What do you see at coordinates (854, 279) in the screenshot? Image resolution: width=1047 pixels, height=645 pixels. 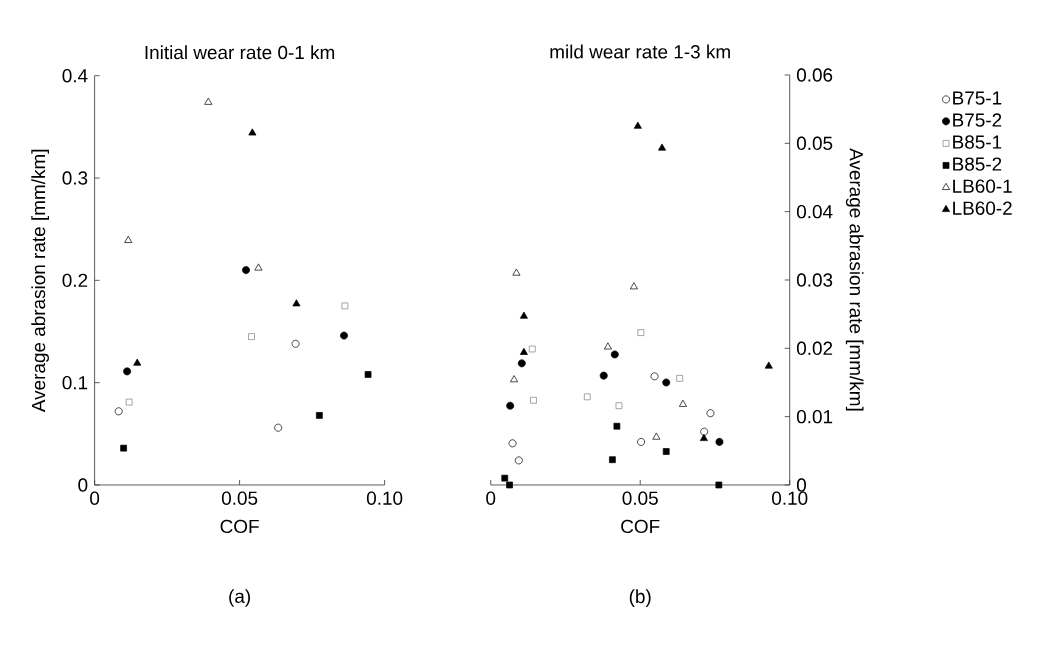 I see `y2-axis-title: Average abrasion rate [mm/km]` at bounding box center [854, 279].